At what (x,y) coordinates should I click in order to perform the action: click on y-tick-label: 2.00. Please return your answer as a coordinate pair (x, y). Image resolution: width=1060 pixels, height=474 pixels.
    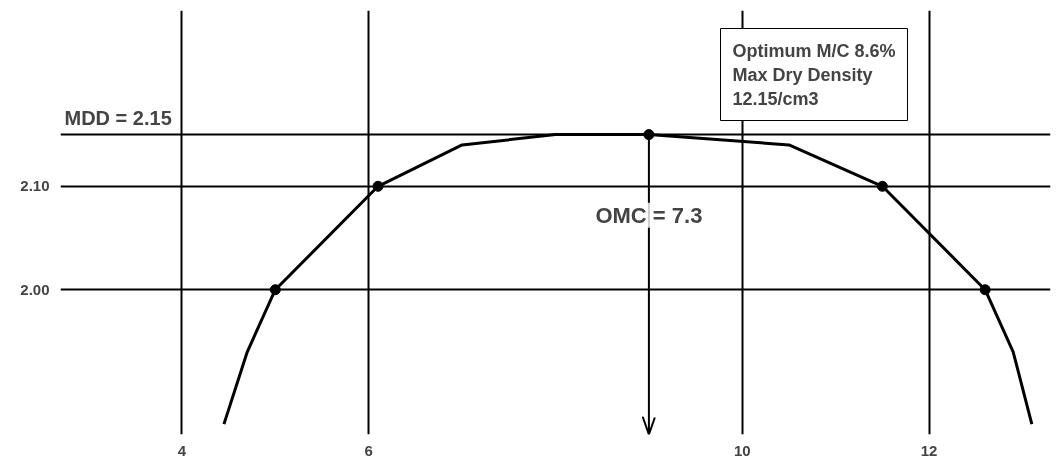
    Looking at the image, I should click on (35, 289).